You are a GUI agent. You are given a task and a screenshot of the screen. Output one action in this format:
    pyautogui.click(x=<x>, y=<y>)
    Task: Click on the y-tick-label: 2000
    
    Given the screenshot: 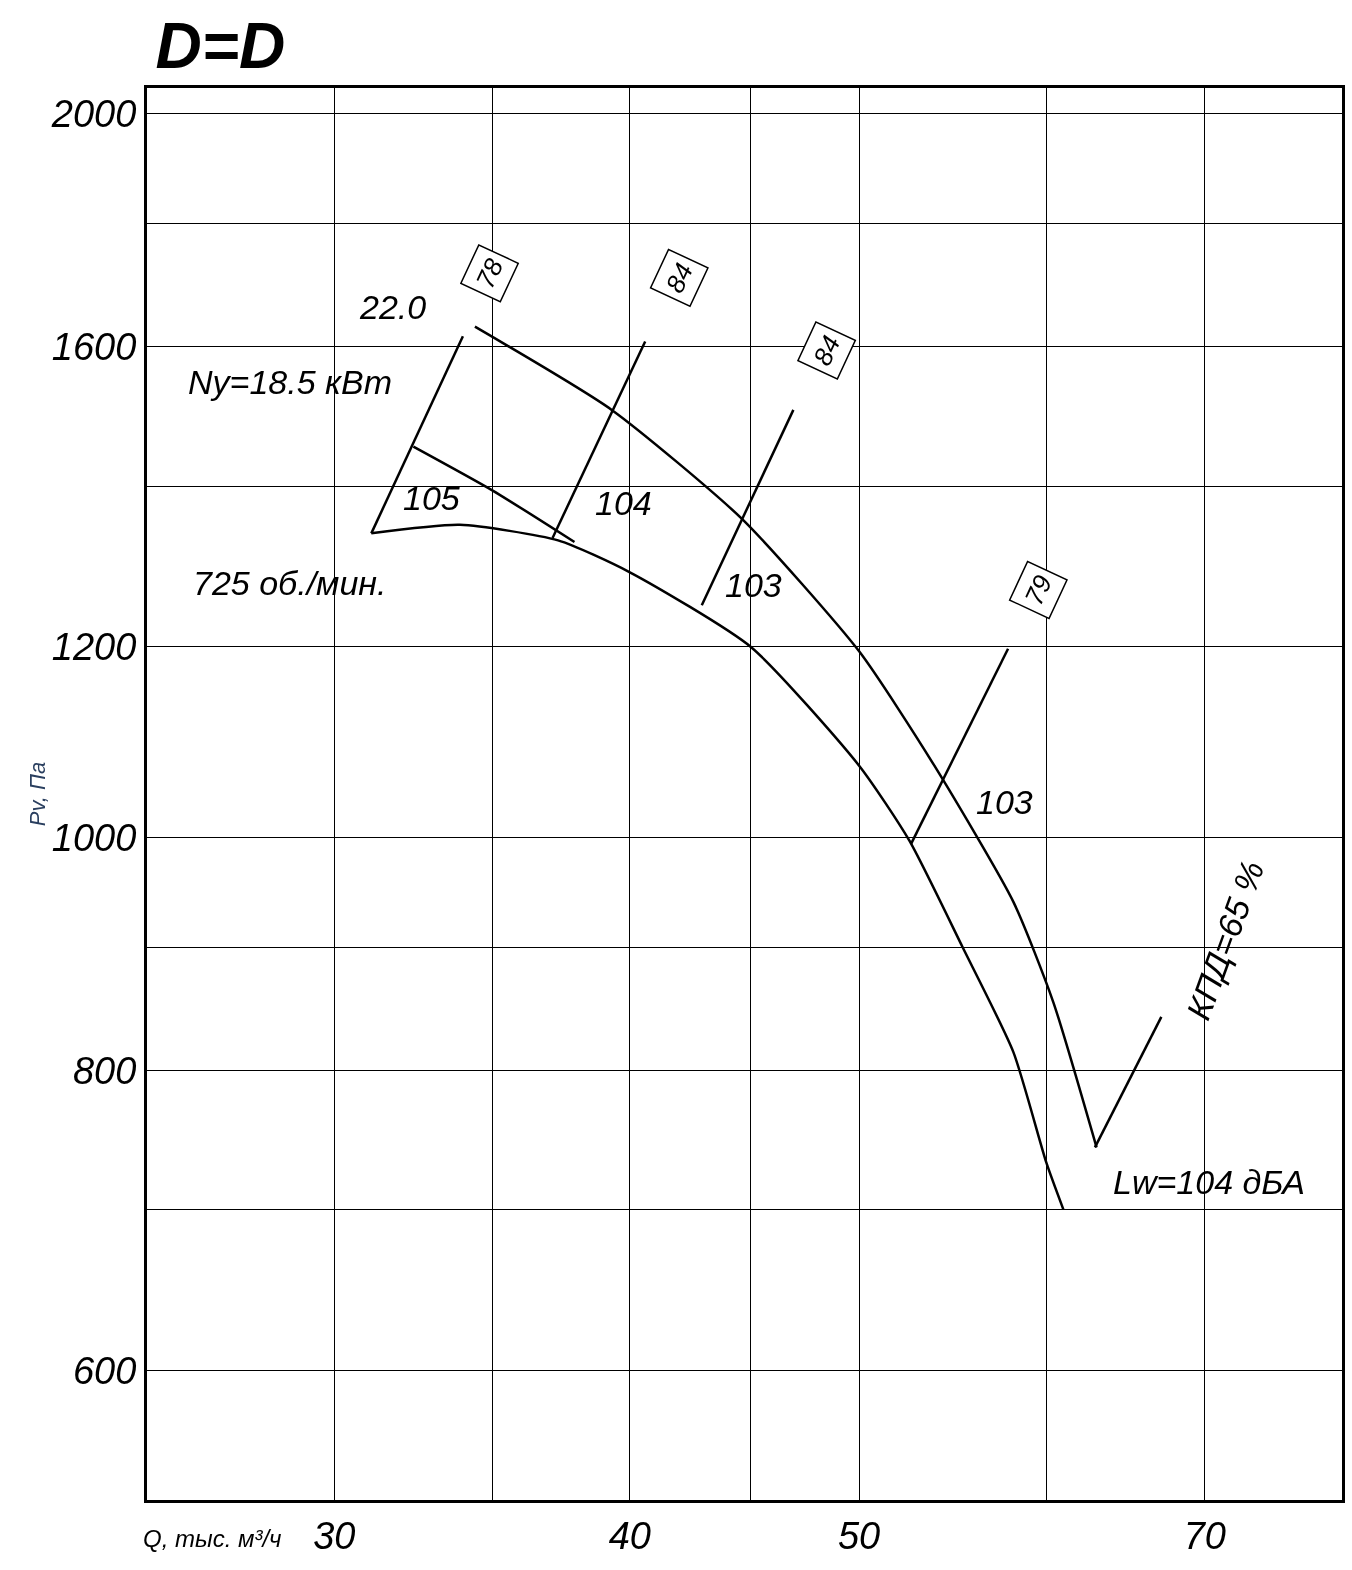 What is the action you would take?
    pyautogui.click(x=93, y=114)
    